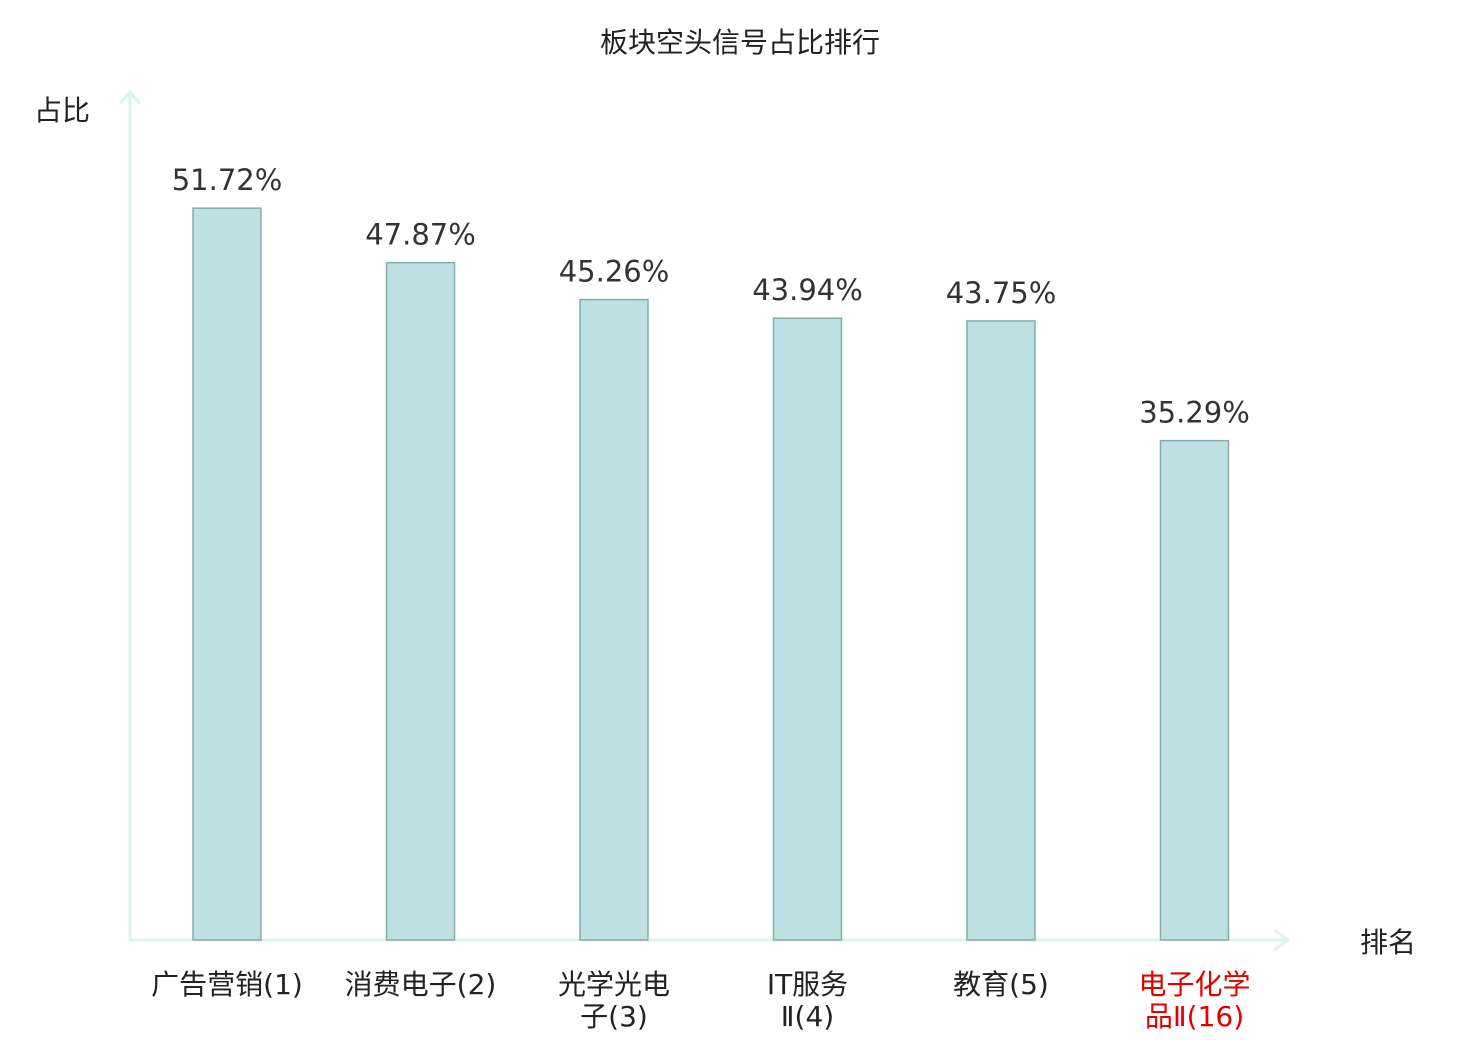  I want to click on y-axis-label: 占比, so click(62, 110).